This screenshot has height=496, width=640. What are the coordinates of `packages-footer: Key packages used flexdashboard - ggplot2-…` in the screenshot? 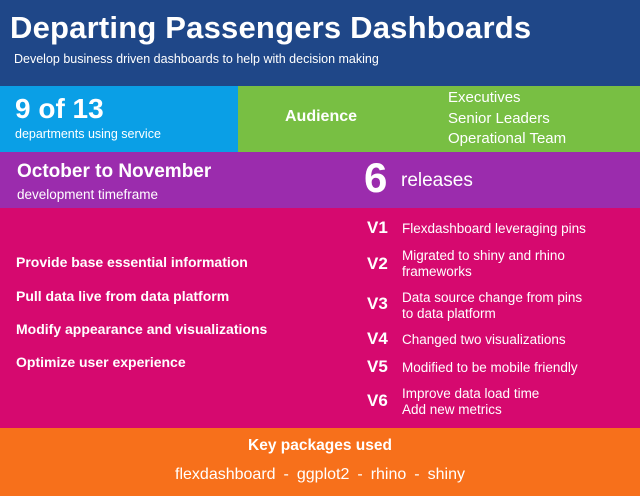 It's located at (320, 462).